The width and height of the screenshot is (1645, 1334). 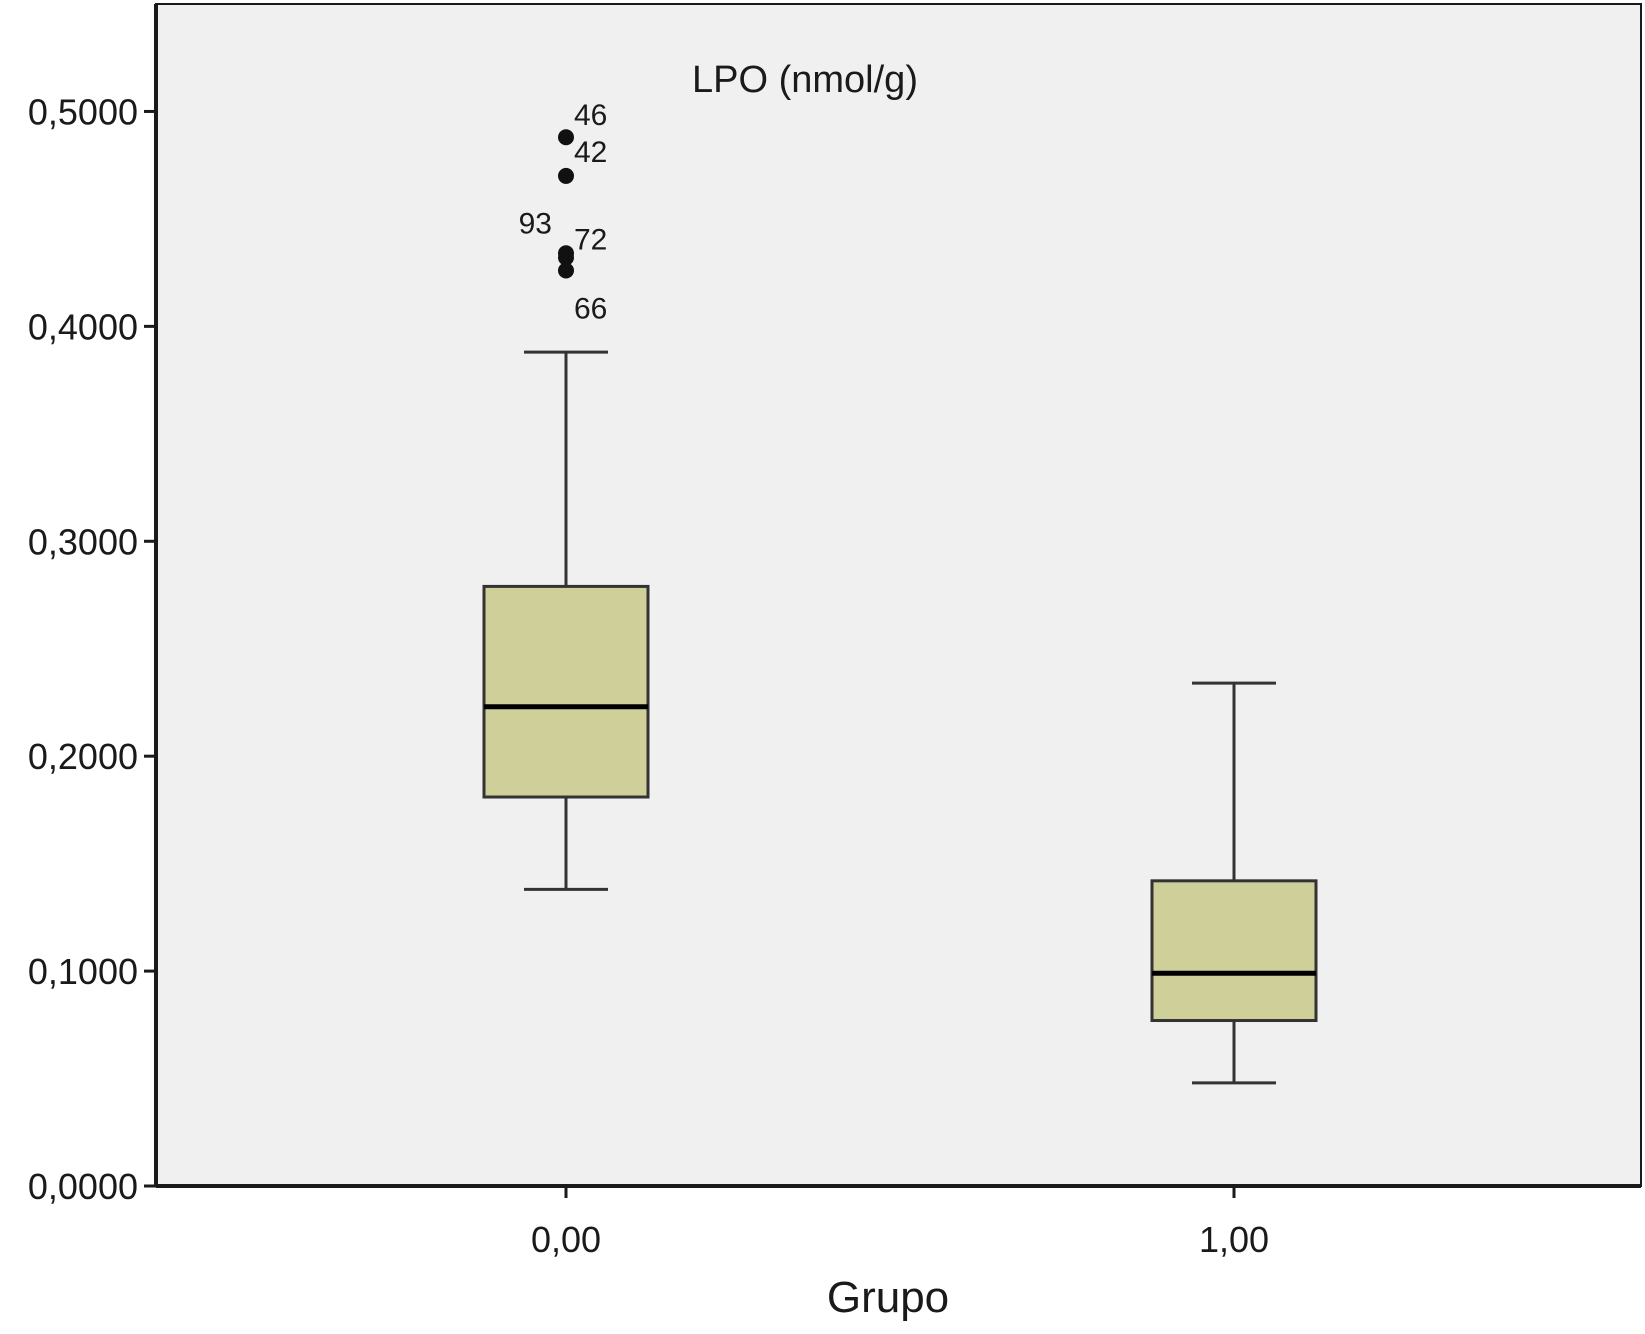 I want to click on outlier-label: 46, so click(x=590, y=115).